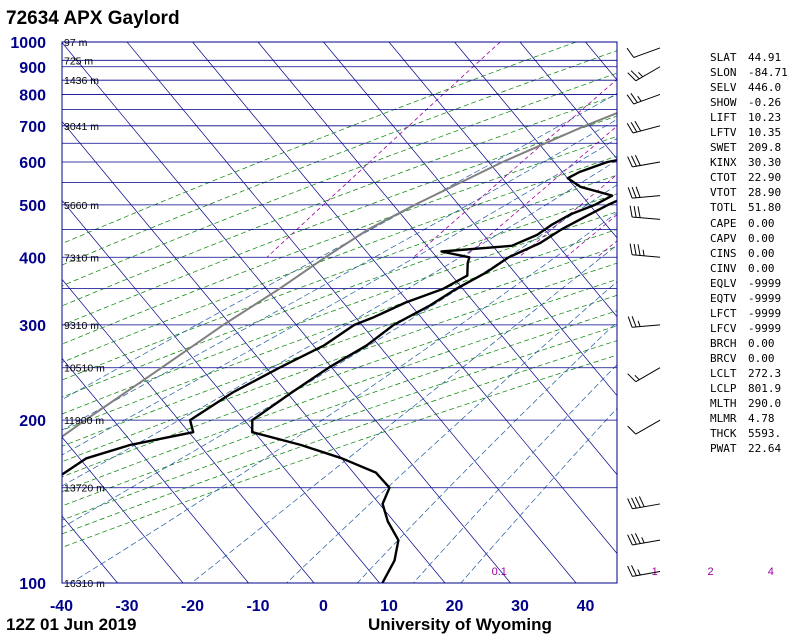  What do you see at coordinates (753, 192) in the screenshot?
I see `stat-row: VTOT 28.90` at bounding box center [753, 192].